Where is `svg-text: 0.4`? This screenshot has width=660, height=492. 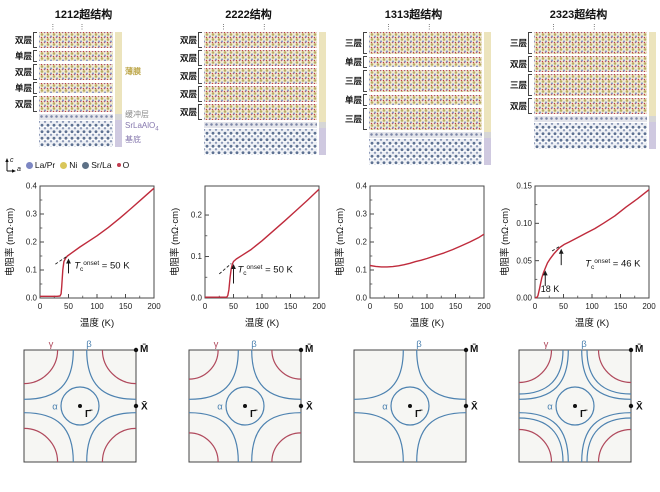
svg-text: 0.4 is located at coordinates (361, 186).